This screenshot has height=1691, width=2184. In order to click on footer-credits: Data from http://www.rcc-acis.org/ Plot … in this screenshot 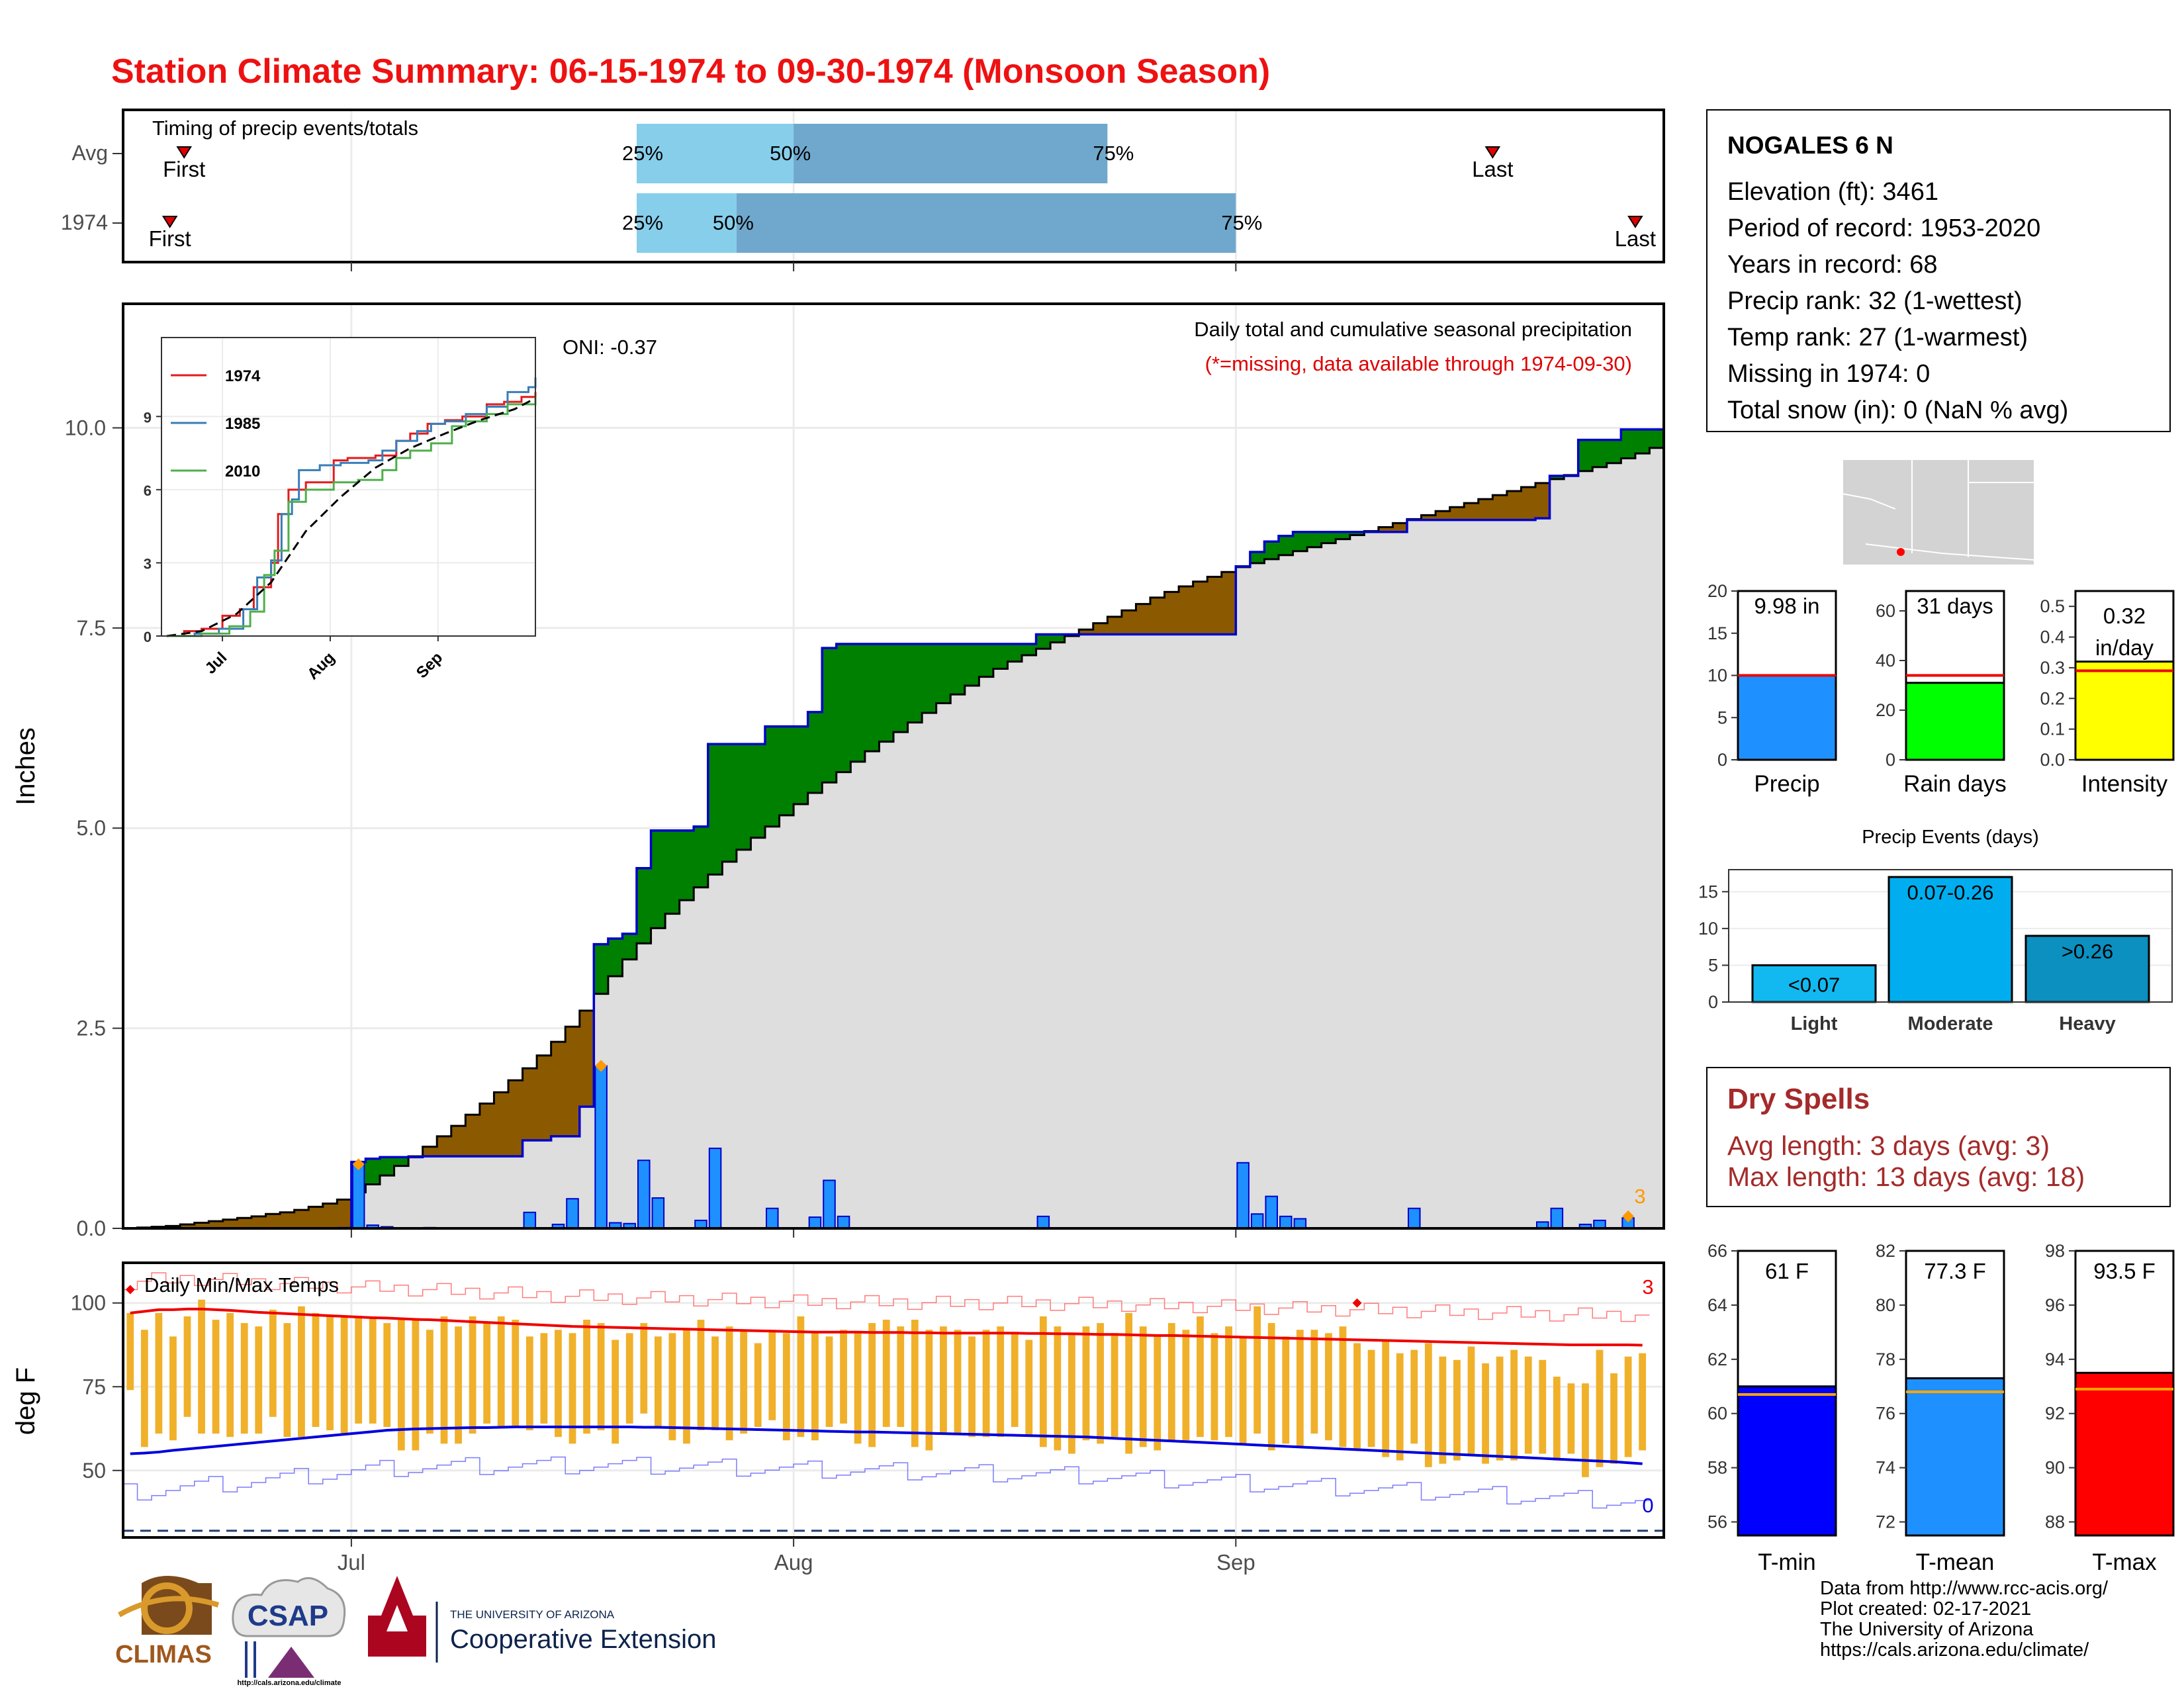, I will do `click(1964, 1619)`.